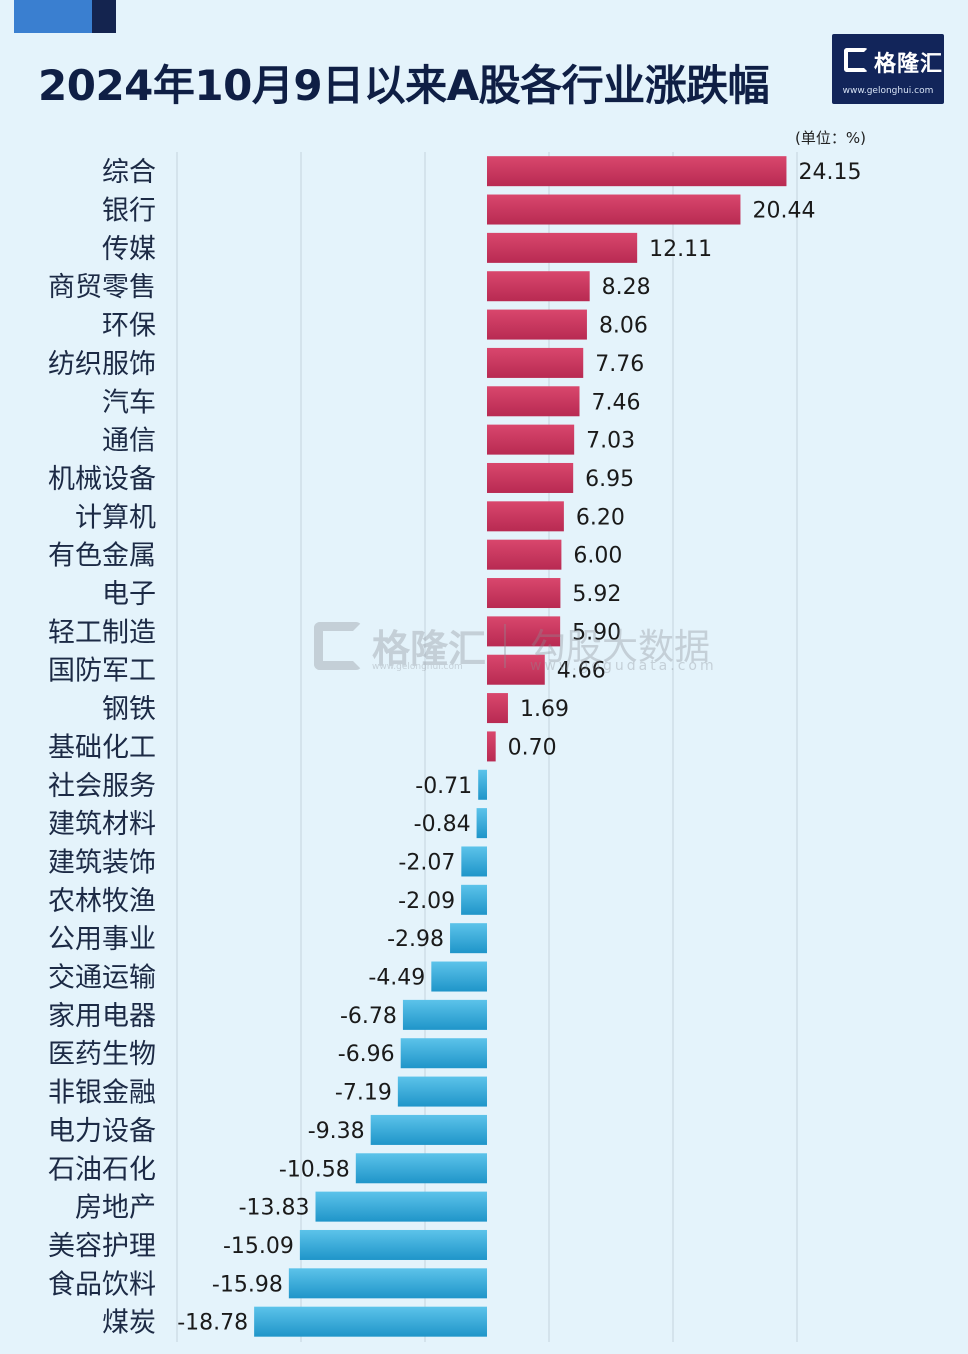 This screenshot has width=968, height=1354. Describe the element at coordinates (626, 287) in the screenshot. I see `value-label: 8.28` at that location.